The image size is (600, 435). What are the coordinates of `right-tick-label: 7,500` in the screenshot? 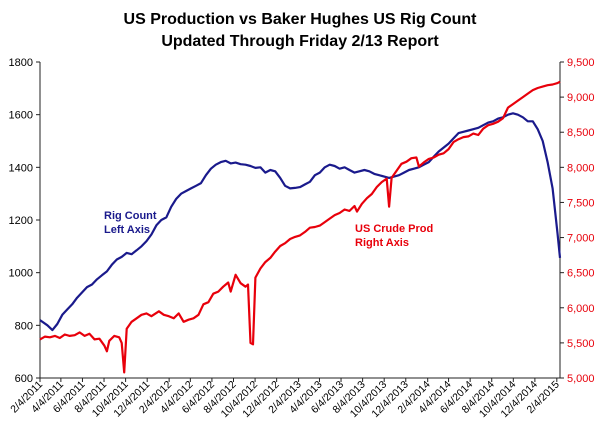 It's located at (581, 203).